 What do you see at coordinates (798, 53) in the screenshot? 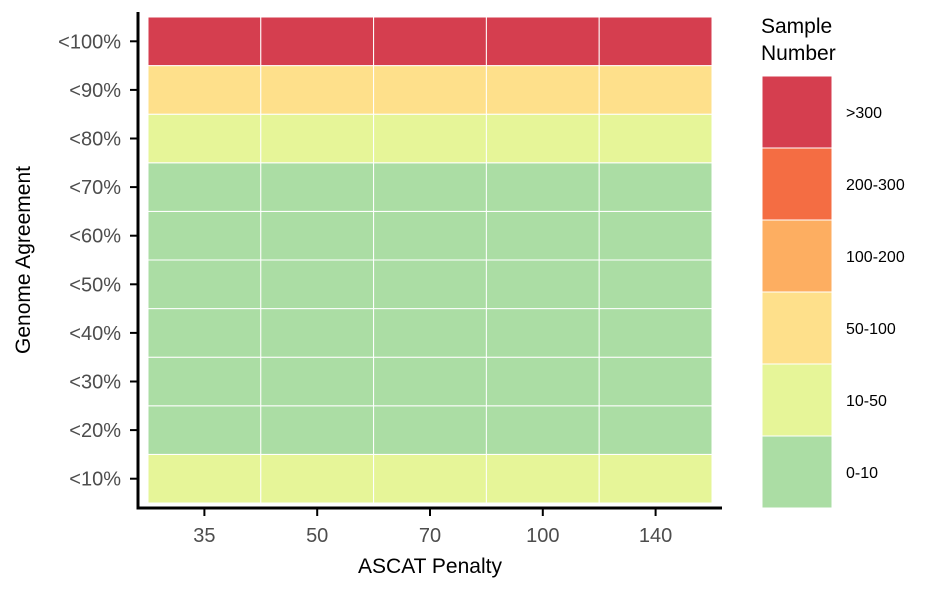
I see `legend-title-line-2: Number` at bounding box center [798, 53].